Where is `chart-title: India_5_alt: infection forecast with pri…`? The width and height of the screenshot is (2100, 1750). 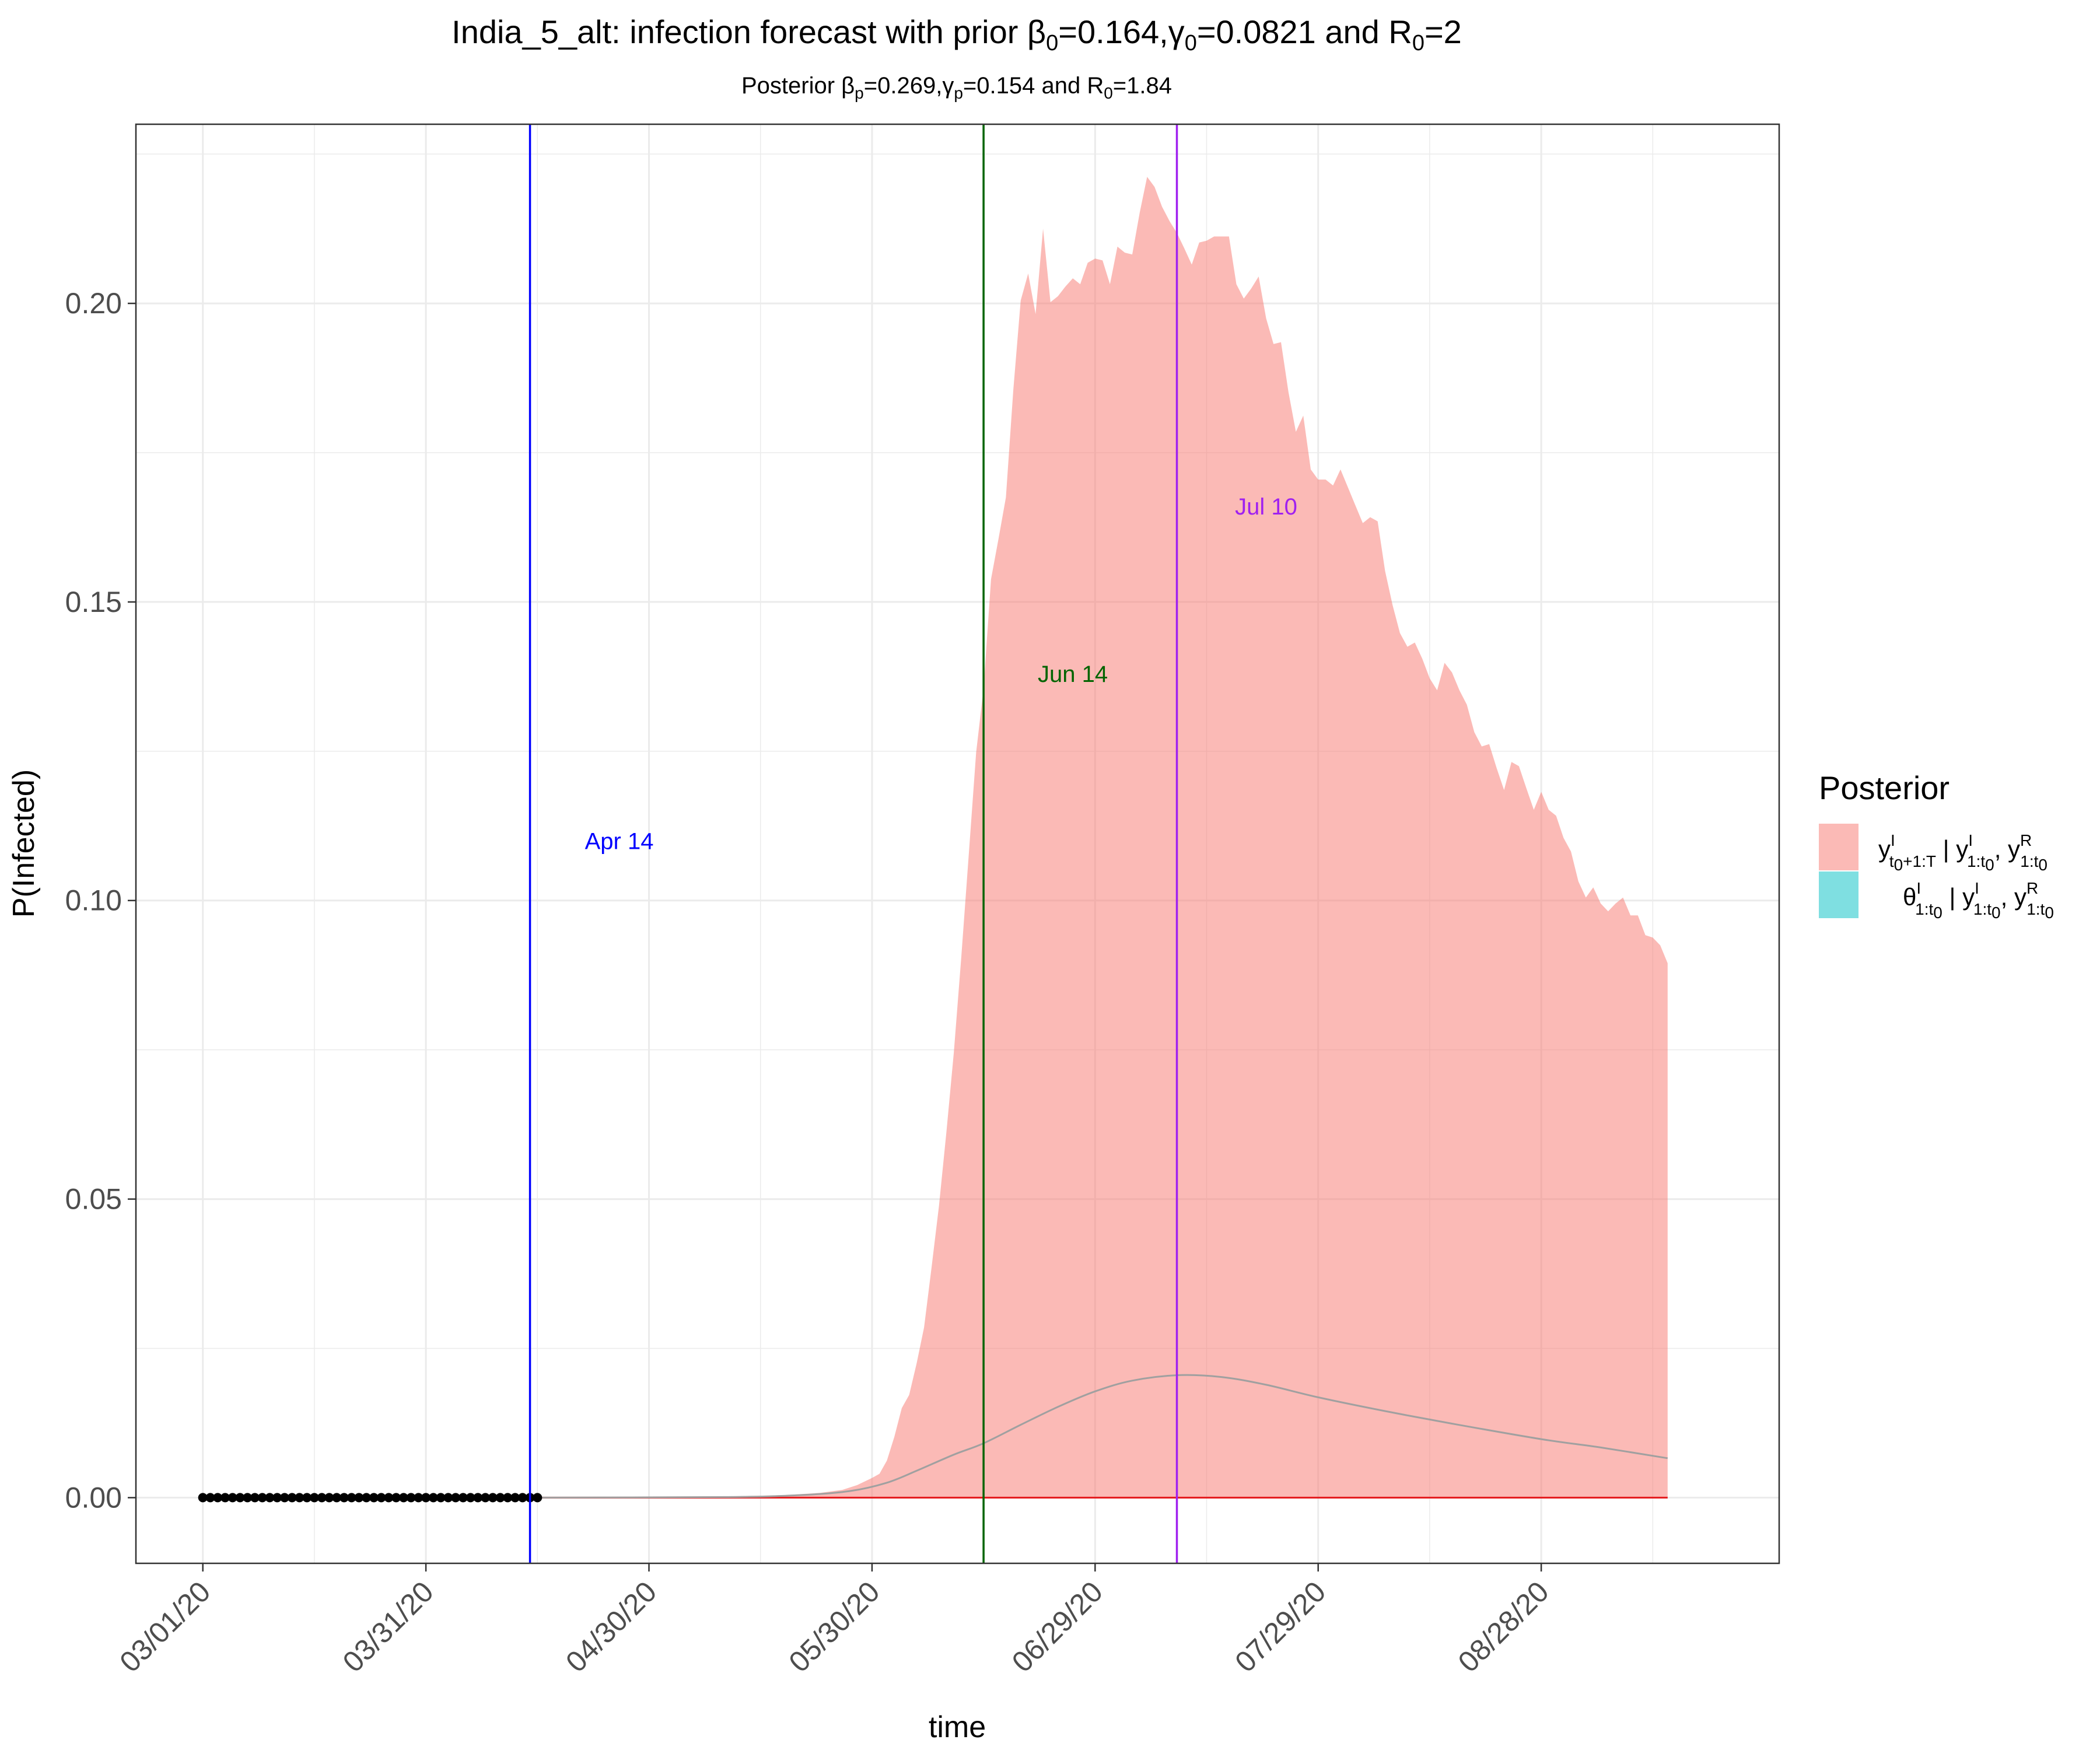 chart-title: India_5_alt: infection forecast with pri… is located at coordinates (957, 34).